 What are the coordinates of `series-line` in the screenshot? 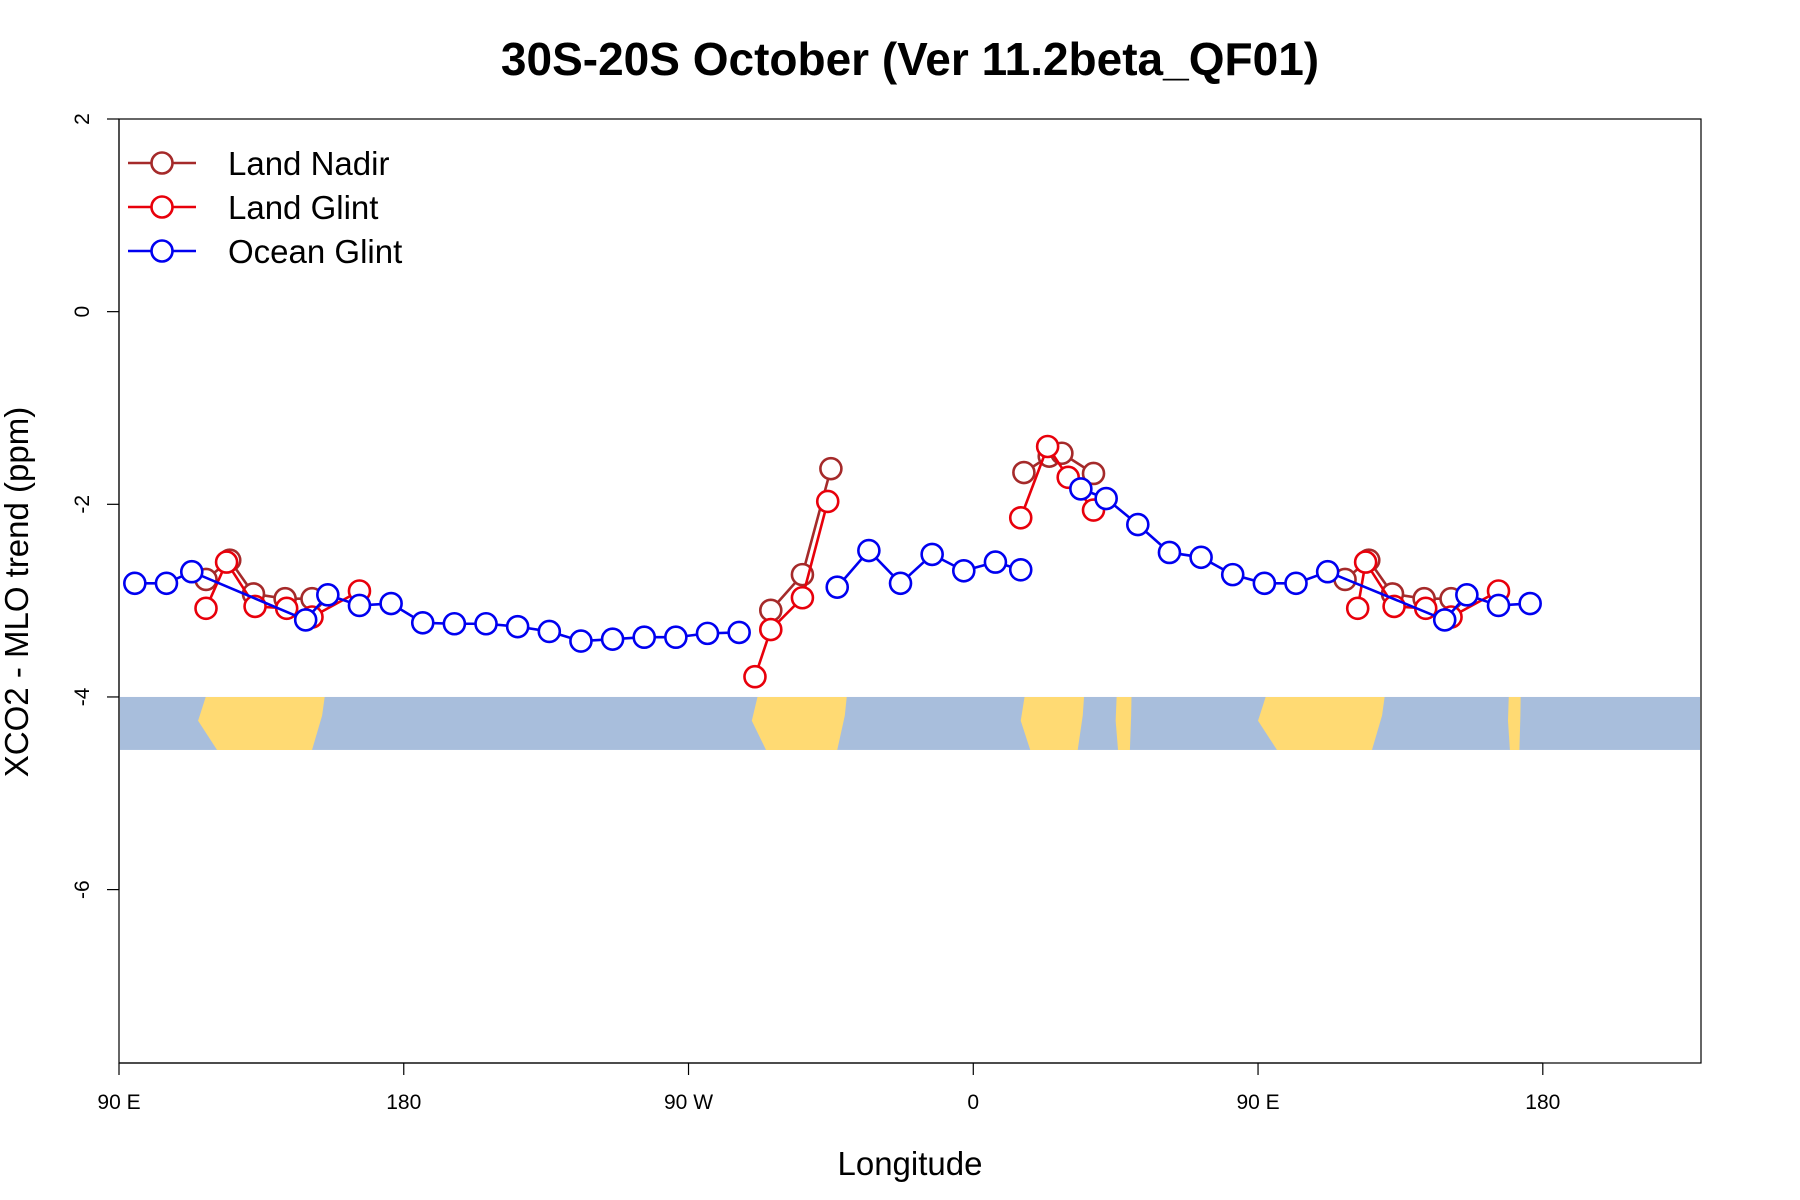 It's located at (791, 589).